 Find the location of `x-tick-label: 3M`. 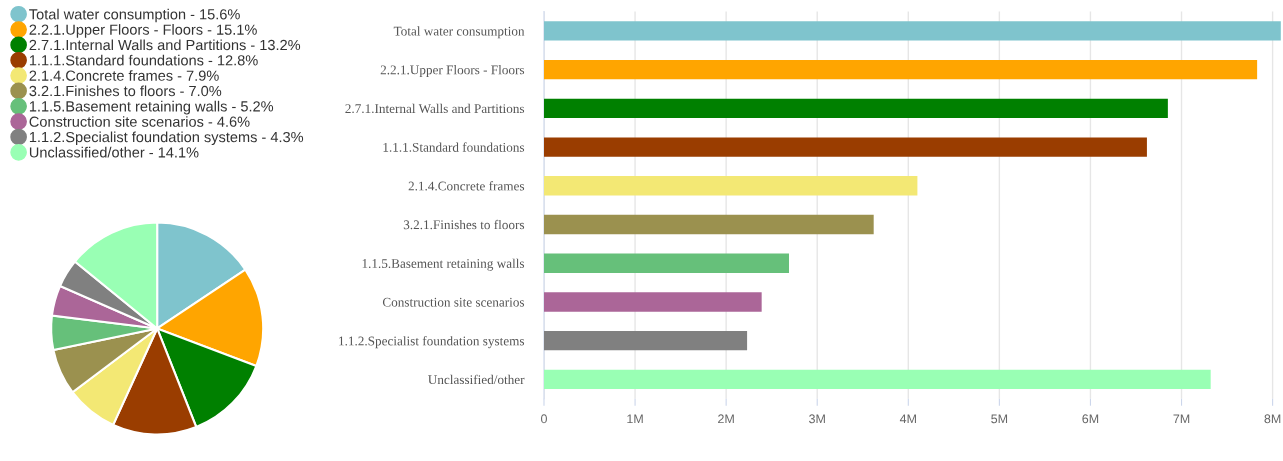

x-tick-label: 3M is located at coordinates (817, 419).